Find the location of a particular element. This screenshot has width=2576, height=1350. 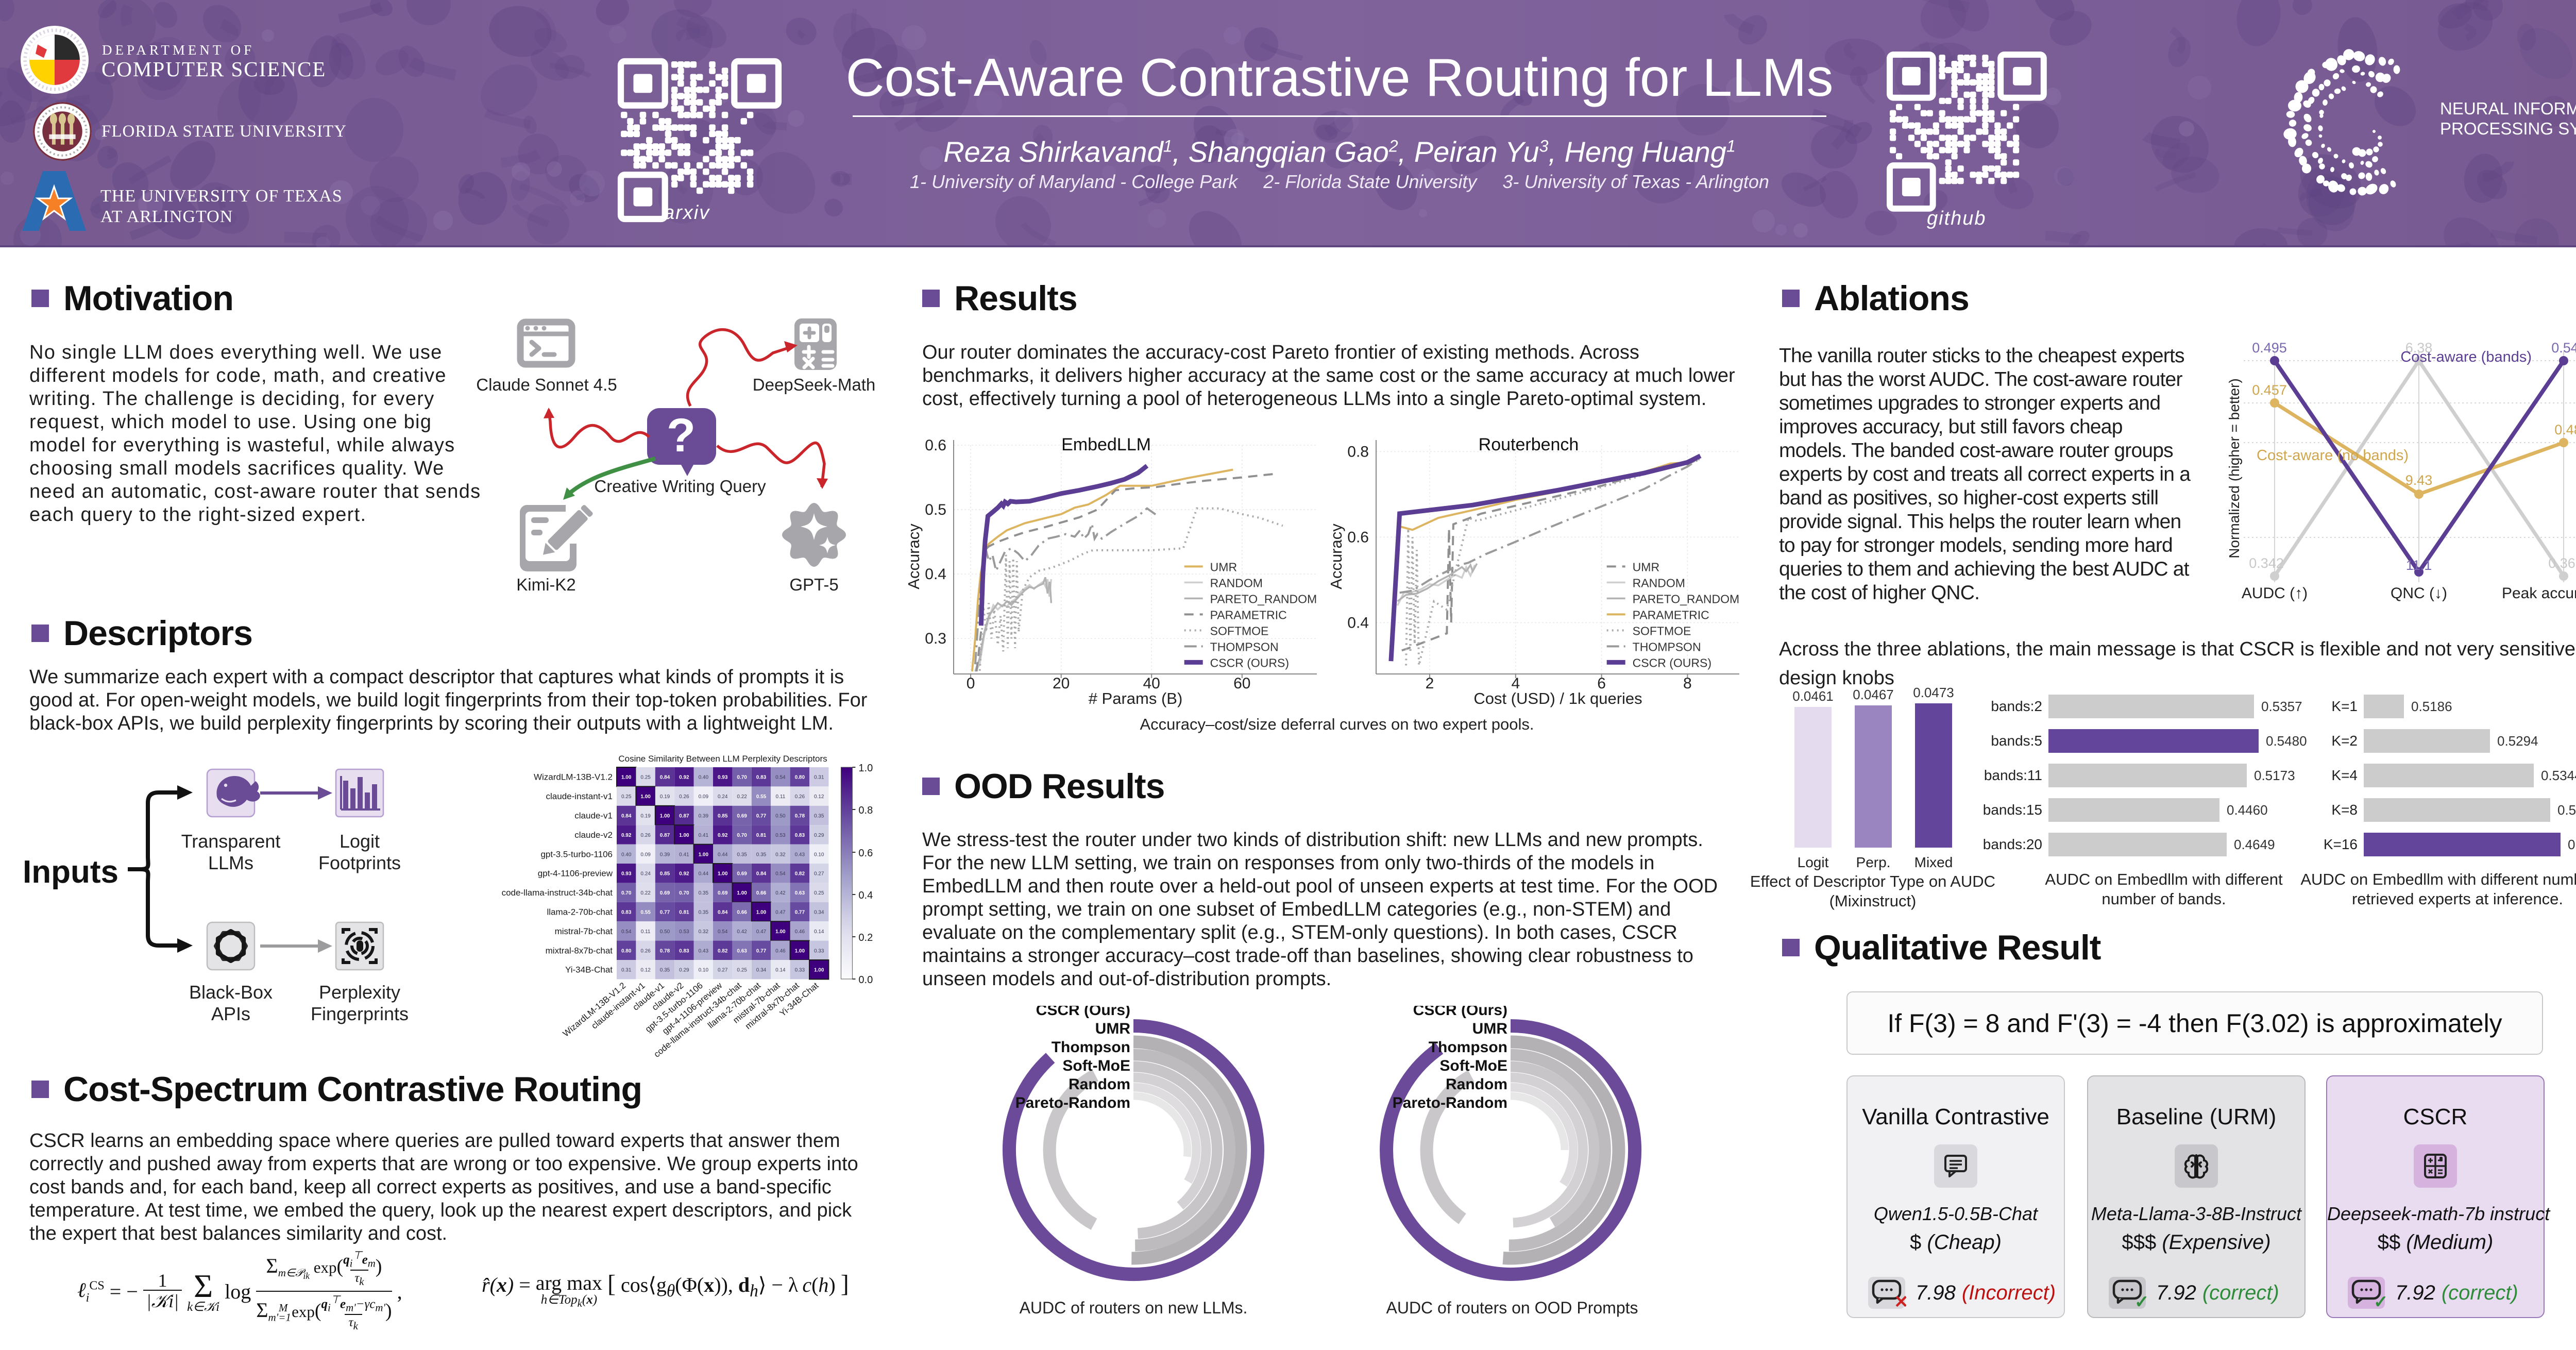

svg-text: 0.11 is located at coordinates (646, 932).